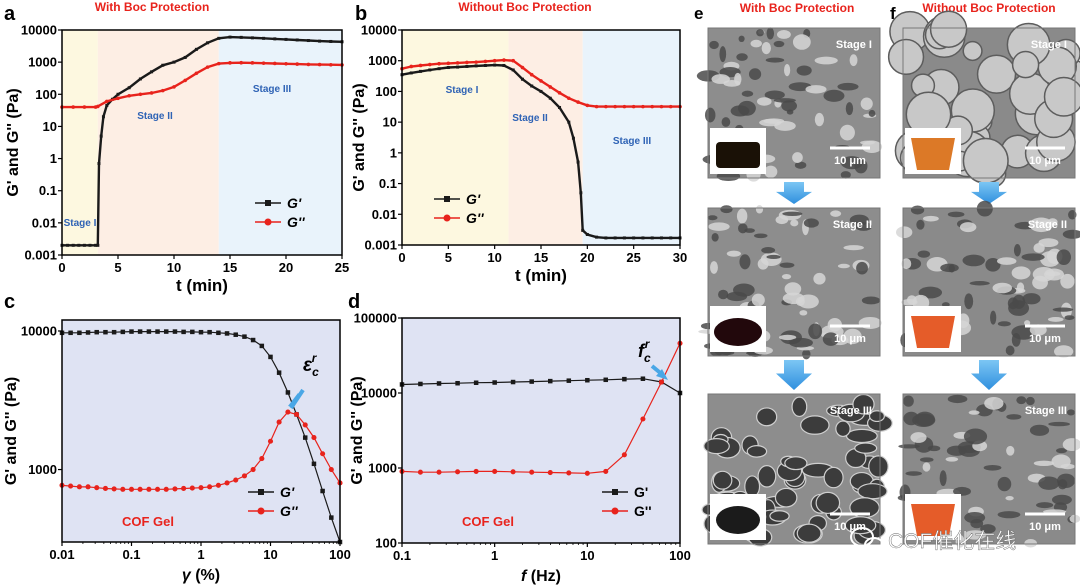 This screenshot has width=1080, height=587. What do you see at coordinates (952, 541) in the screenshot?
I see `watermark-text: COF催化在线` at bounding box center [952, 541].